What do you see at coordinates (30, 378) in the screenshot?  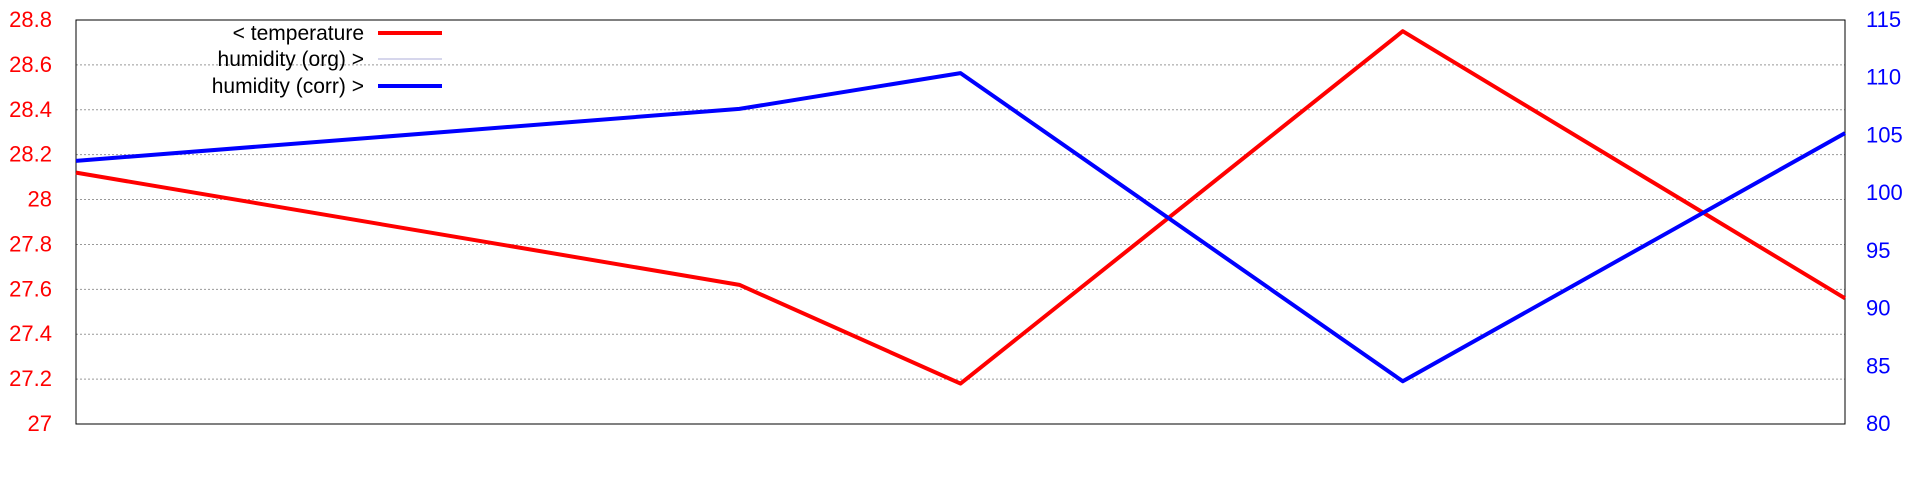 I see `left-axis-tick-label: 27.2` at bounding box center [30, 378].